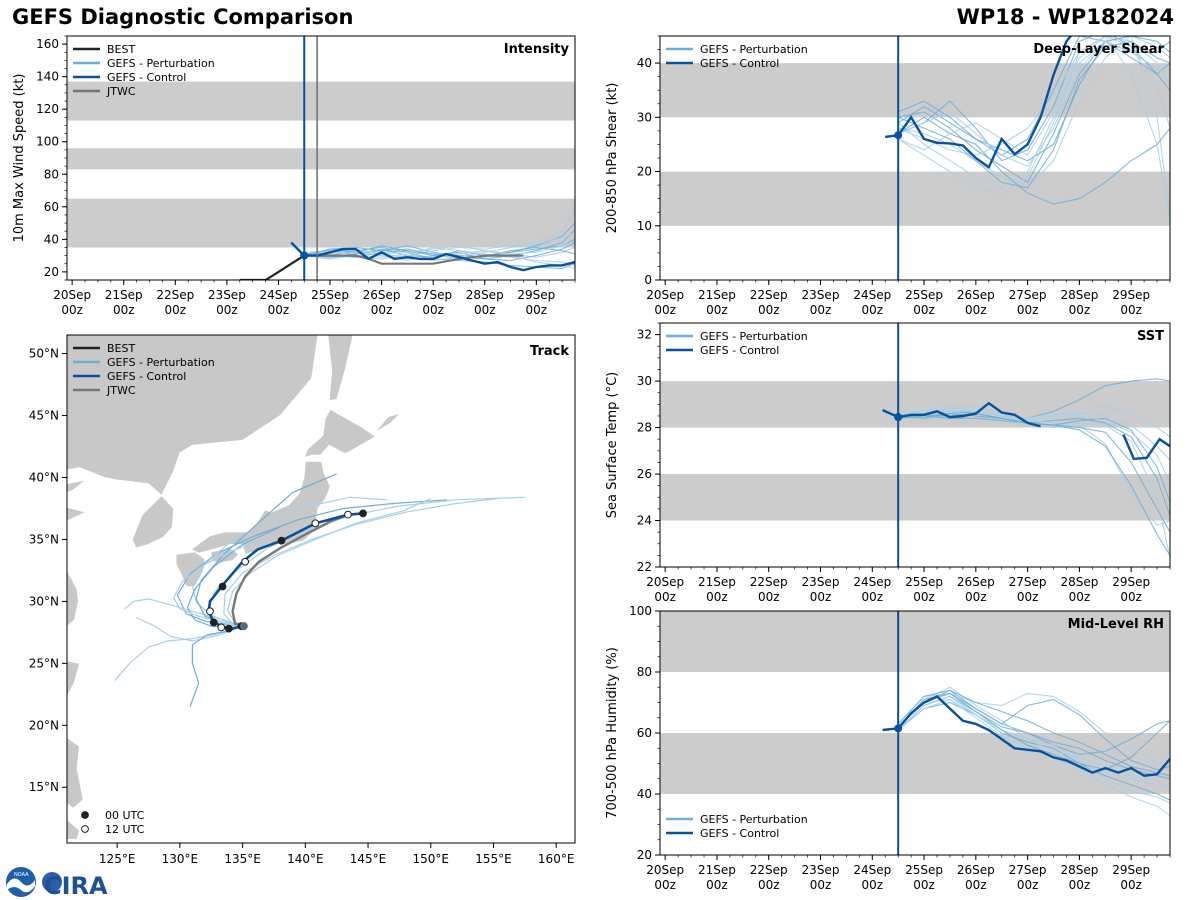 This screenshot has height=900, width=1200. Describe the element at coordinates (52, 882) in the screenshot. I see `cira-globe-icon` at that location.